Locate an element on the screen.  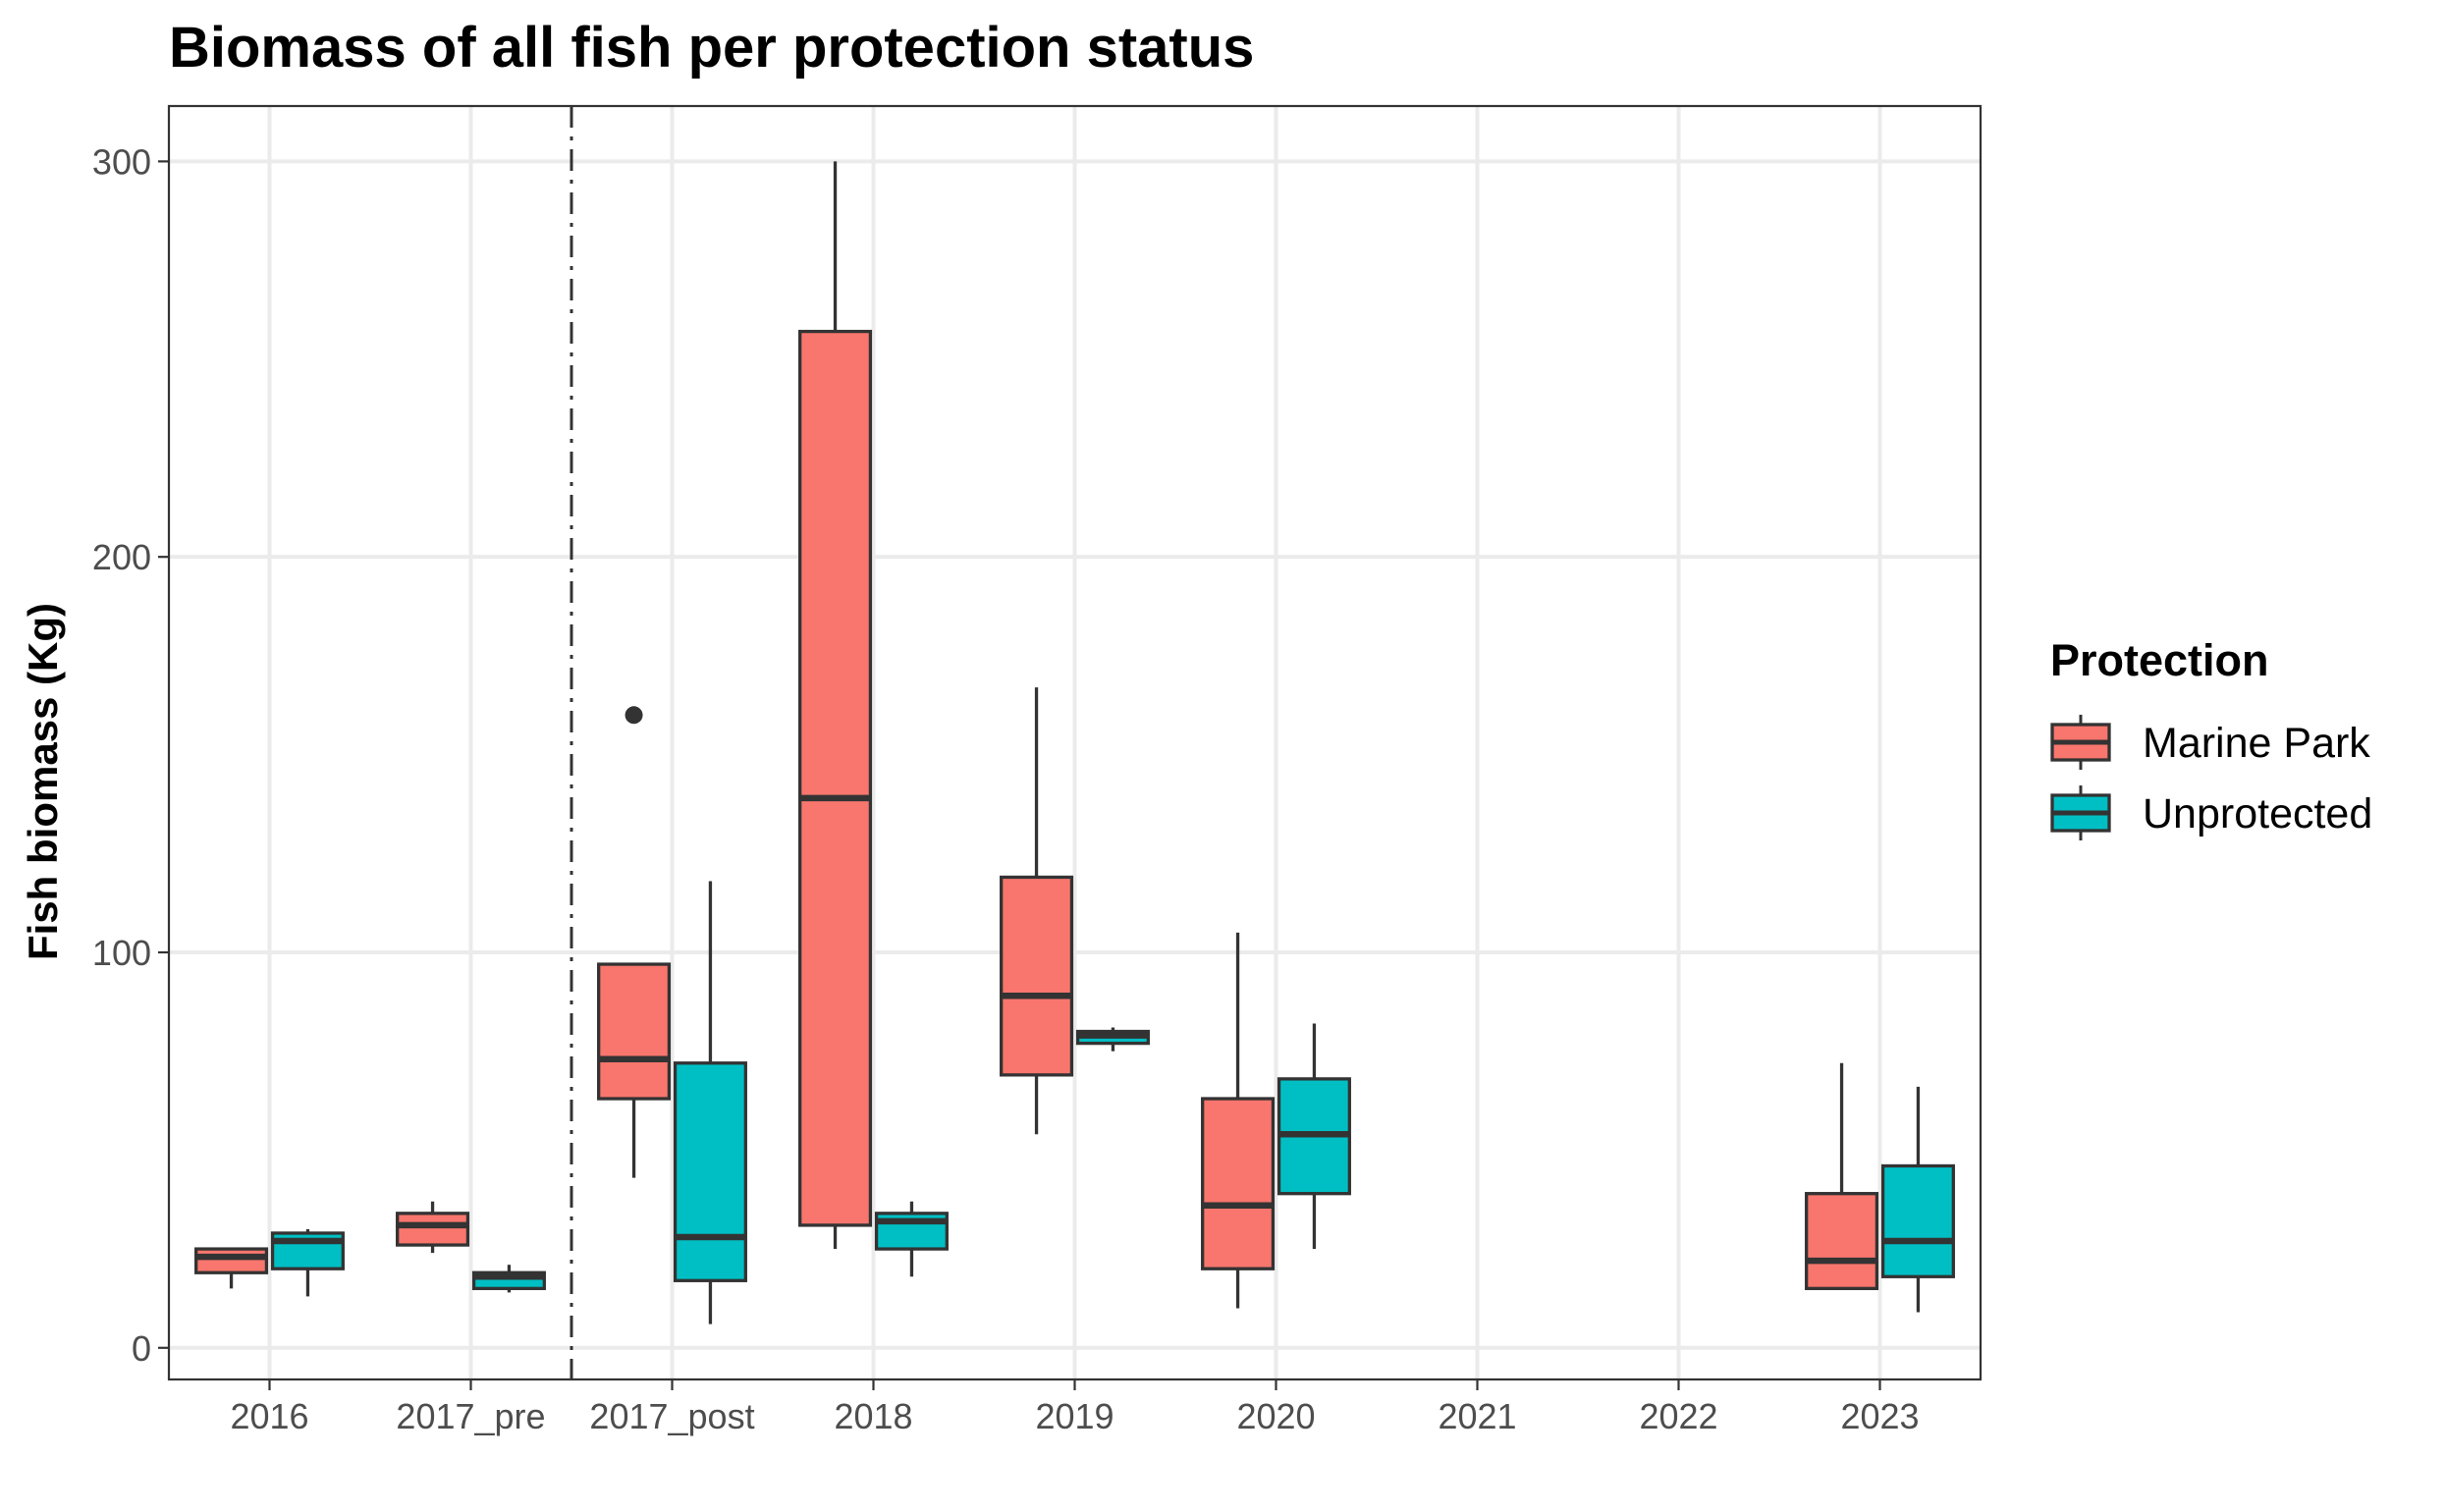
box-unprotected-2016 is located at coordinates (307, 1263).